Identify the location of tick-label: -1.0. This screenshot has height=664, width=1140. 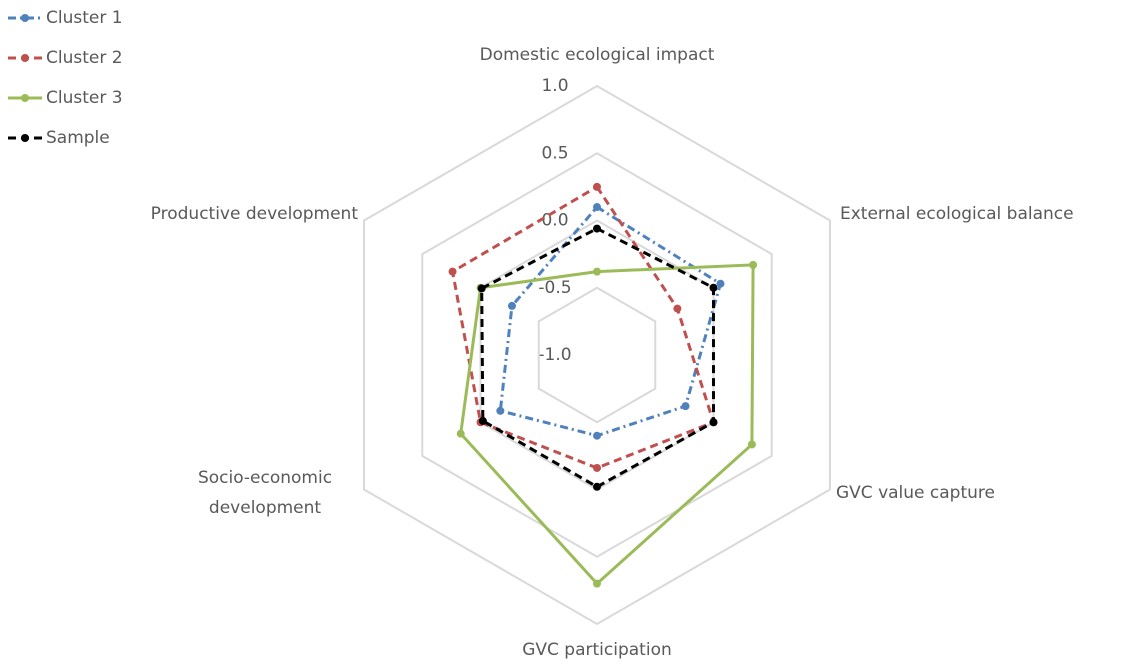
(554, 355).